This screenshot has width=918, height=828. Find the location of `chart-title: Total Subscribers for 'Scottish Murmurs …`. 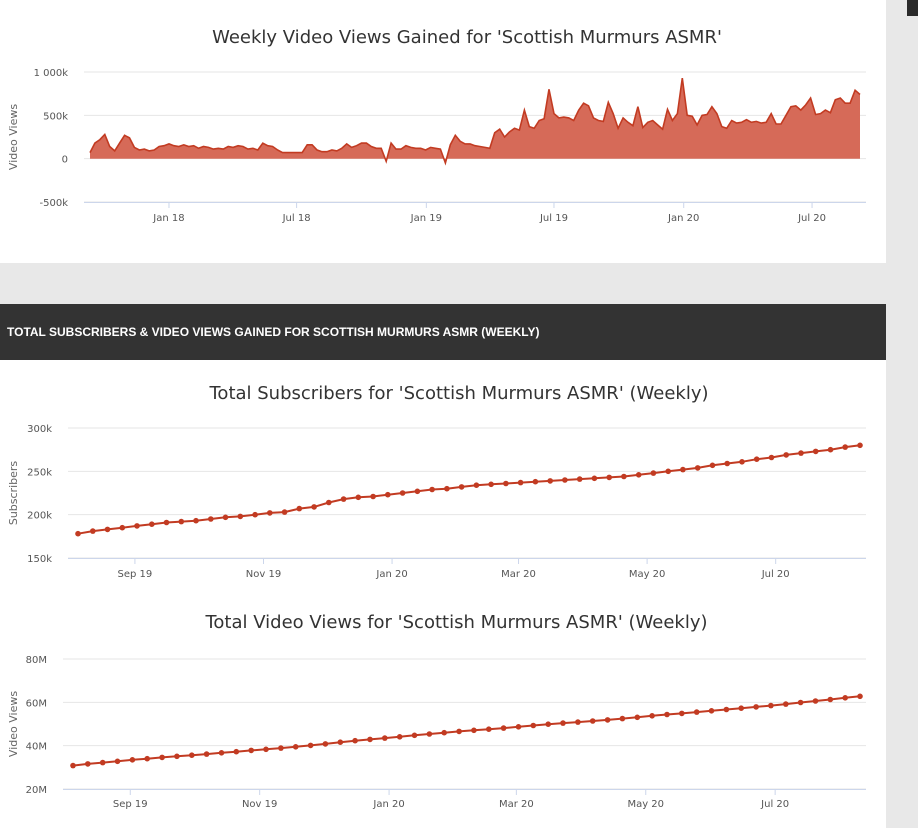

chart-title: Total Subscribers for 'Scottish Murmurs … is located at coordinates (459, 393).